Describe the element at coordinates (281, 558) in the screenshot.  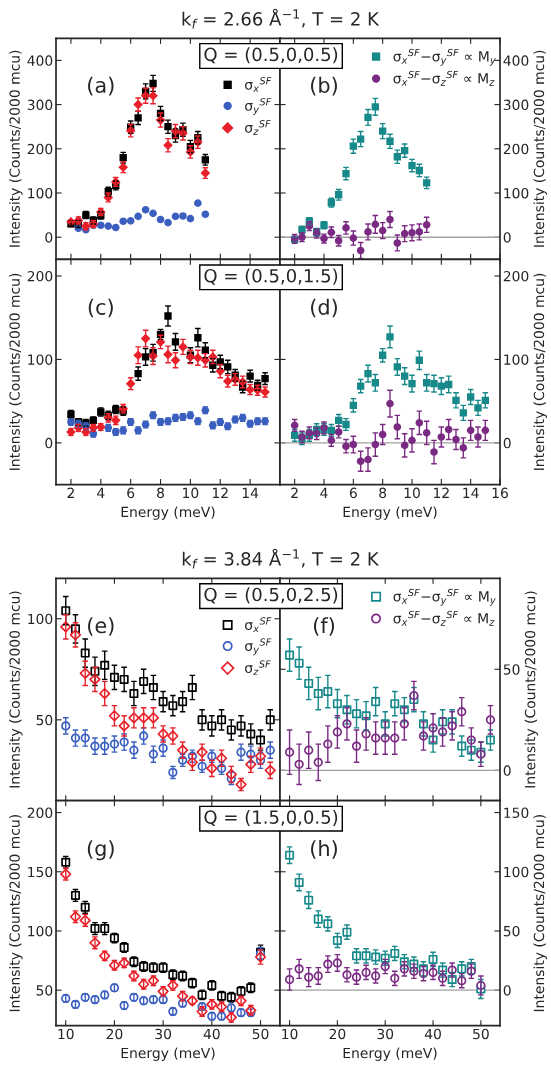
I see `chart-title: k$_{f}$ = 3.84 Å$^{−1}$, T = 2 K` at that location.